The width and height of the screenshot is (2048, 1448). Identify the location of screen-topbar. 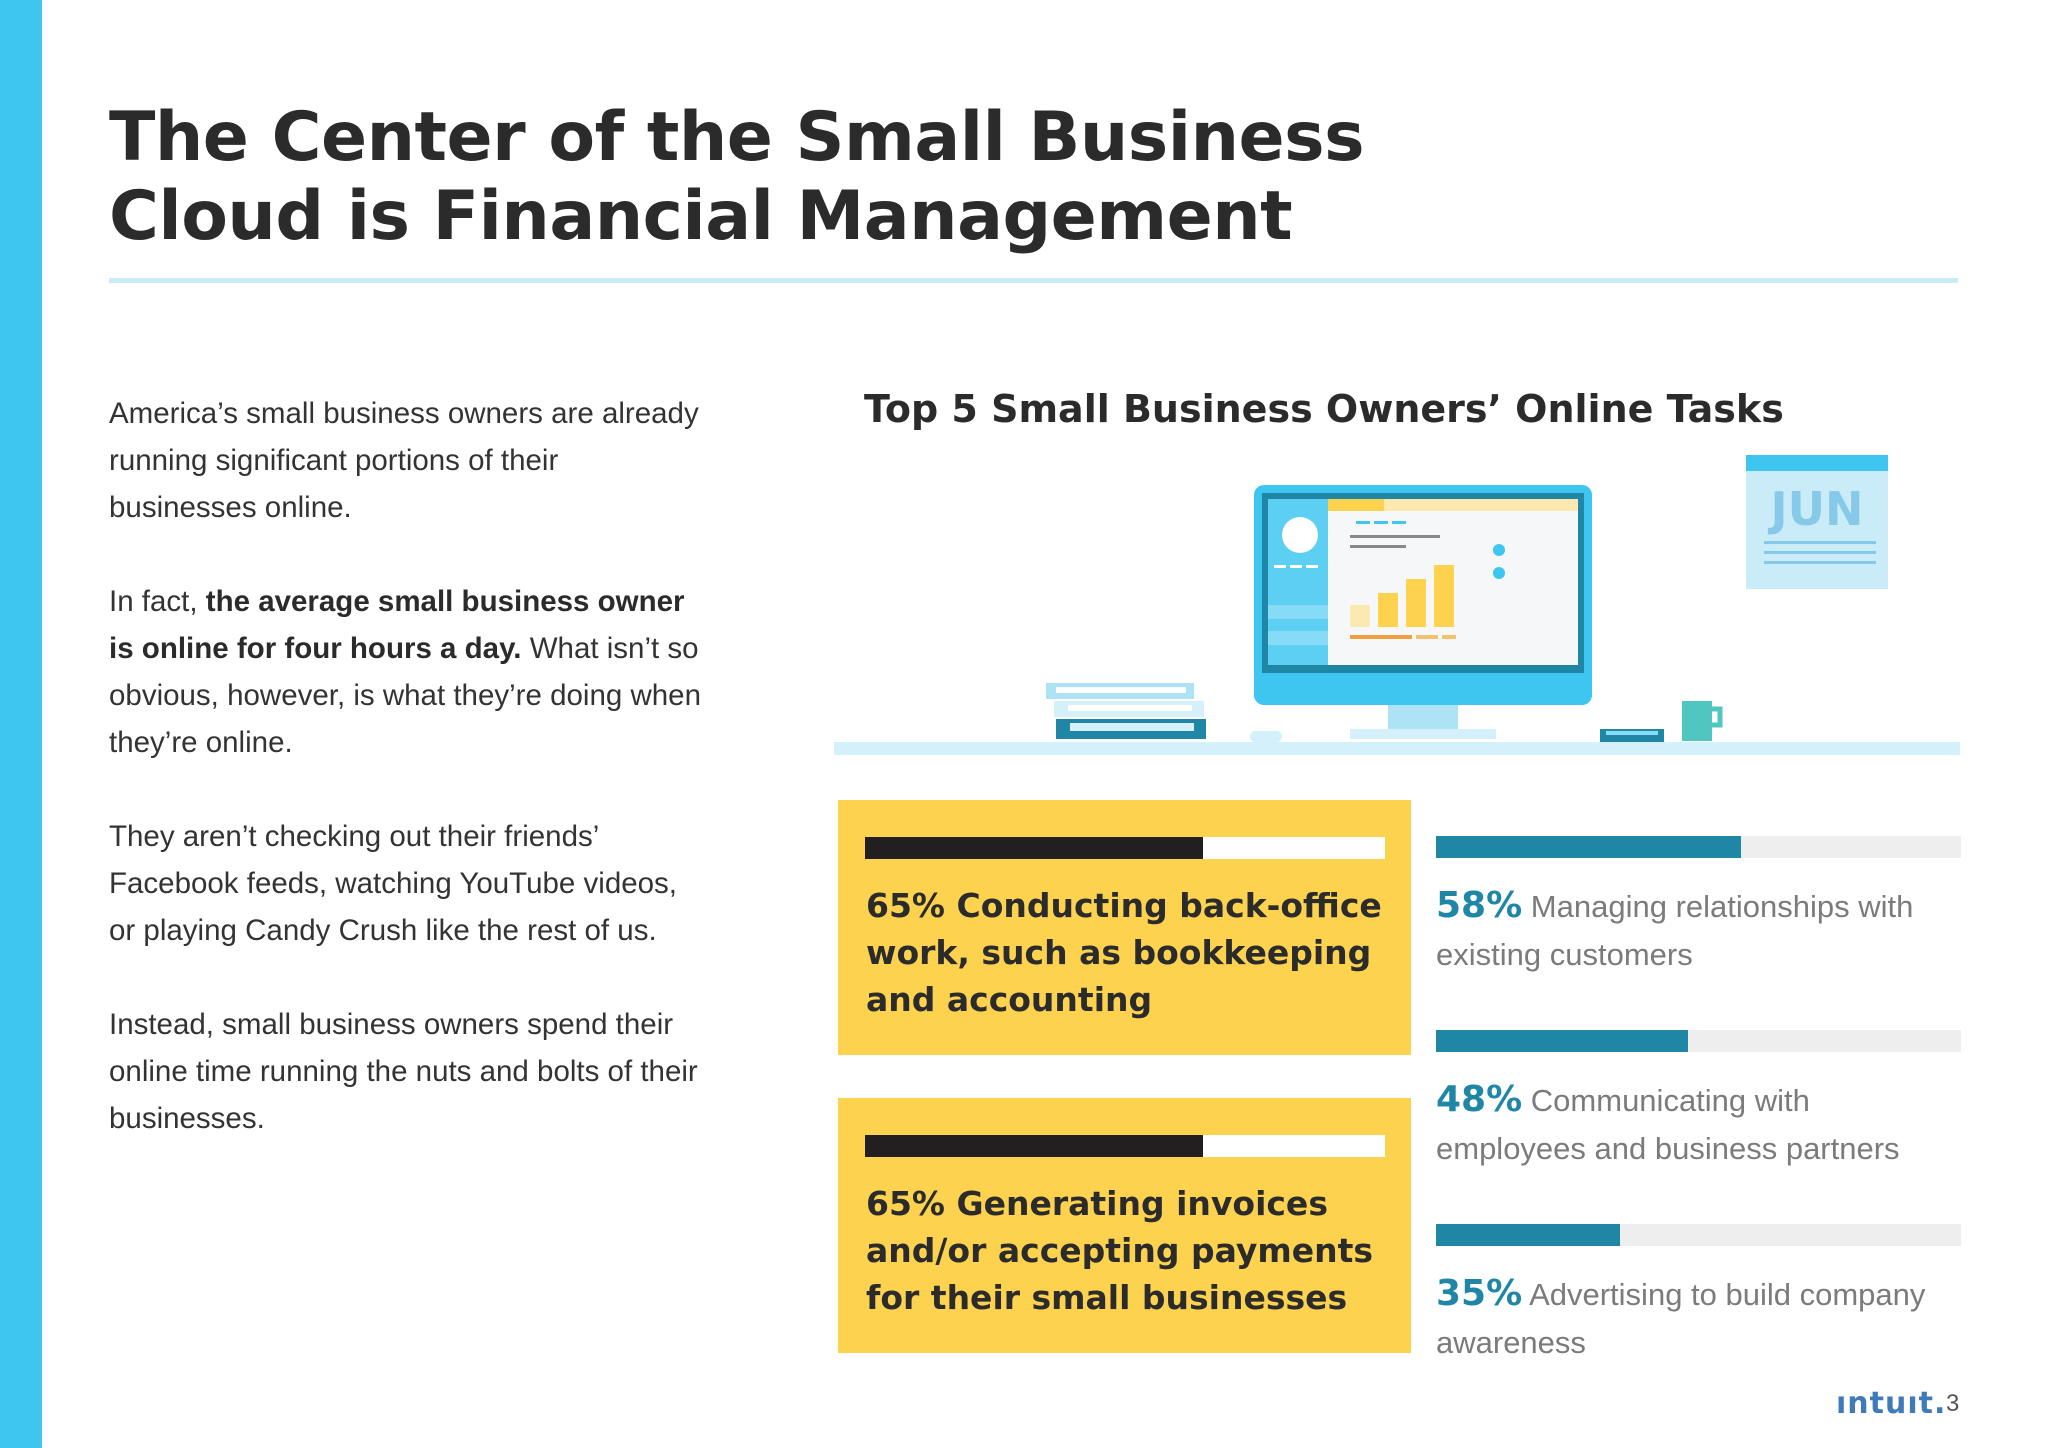
(1453, 505).